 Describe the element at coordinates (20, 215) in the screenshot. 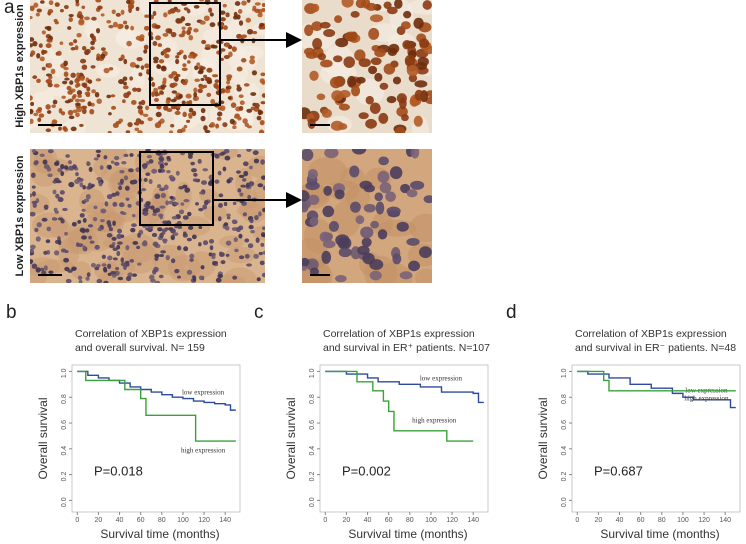

I see `row-label: Low XBP1s expression` at that location.